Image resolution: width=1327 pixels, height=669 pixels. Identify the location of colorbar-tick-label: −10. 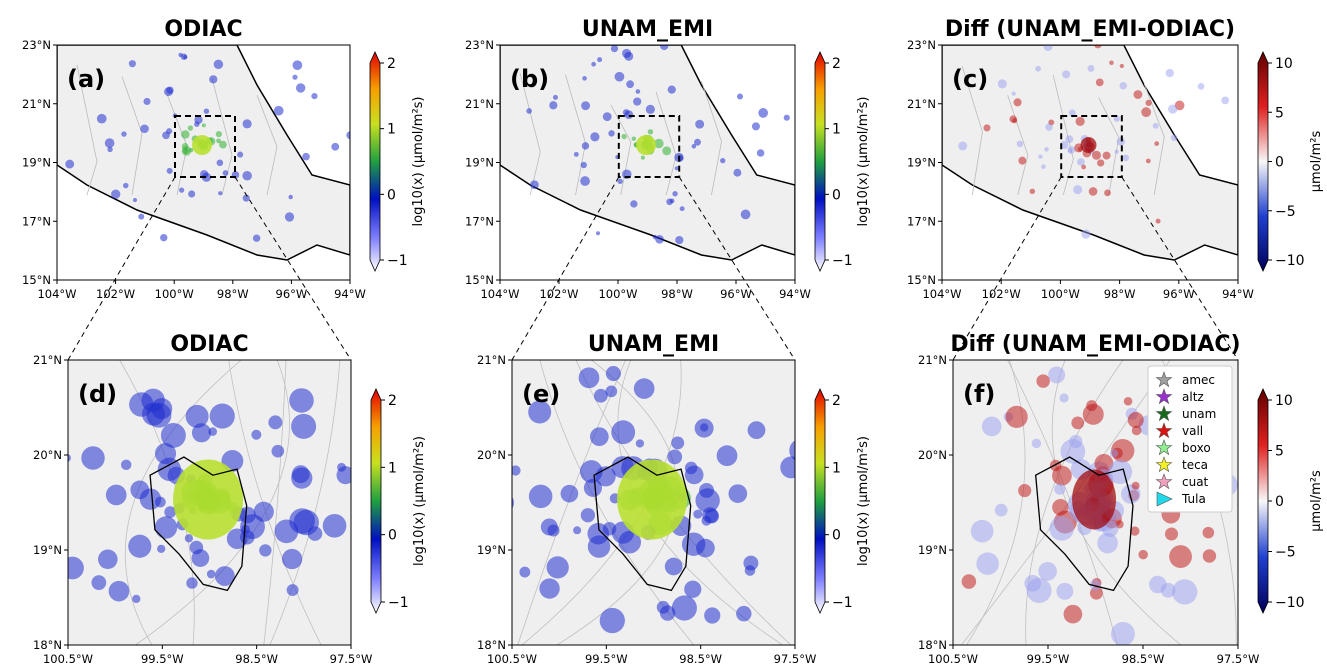
(1290, 261).